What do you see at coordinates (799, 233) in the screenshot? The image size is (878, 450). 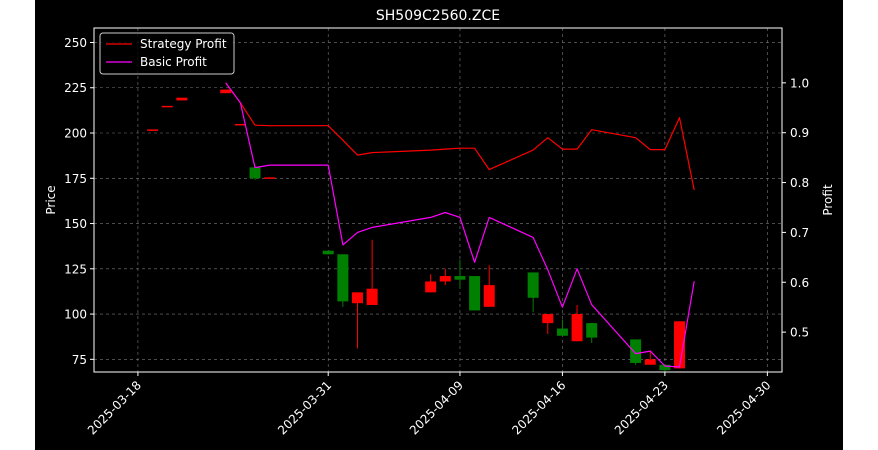 I see `y-tick-label-right: 0.7` at bounding box center [799, 233].